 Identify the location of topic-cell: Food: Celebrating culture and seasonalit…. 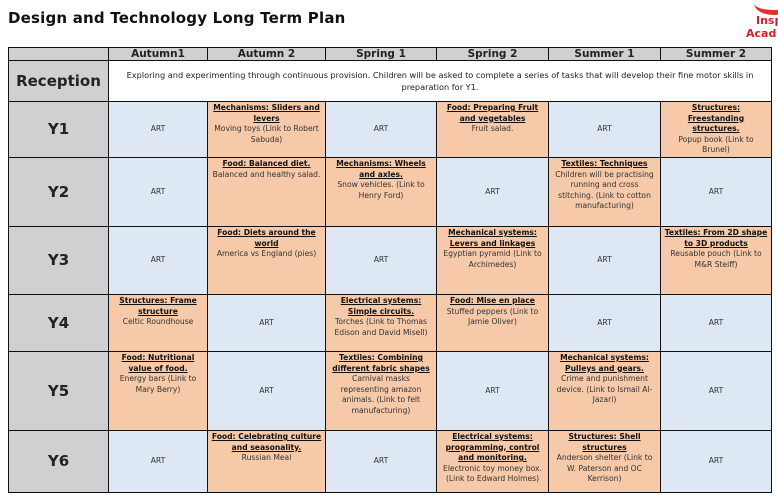
(266, 461).